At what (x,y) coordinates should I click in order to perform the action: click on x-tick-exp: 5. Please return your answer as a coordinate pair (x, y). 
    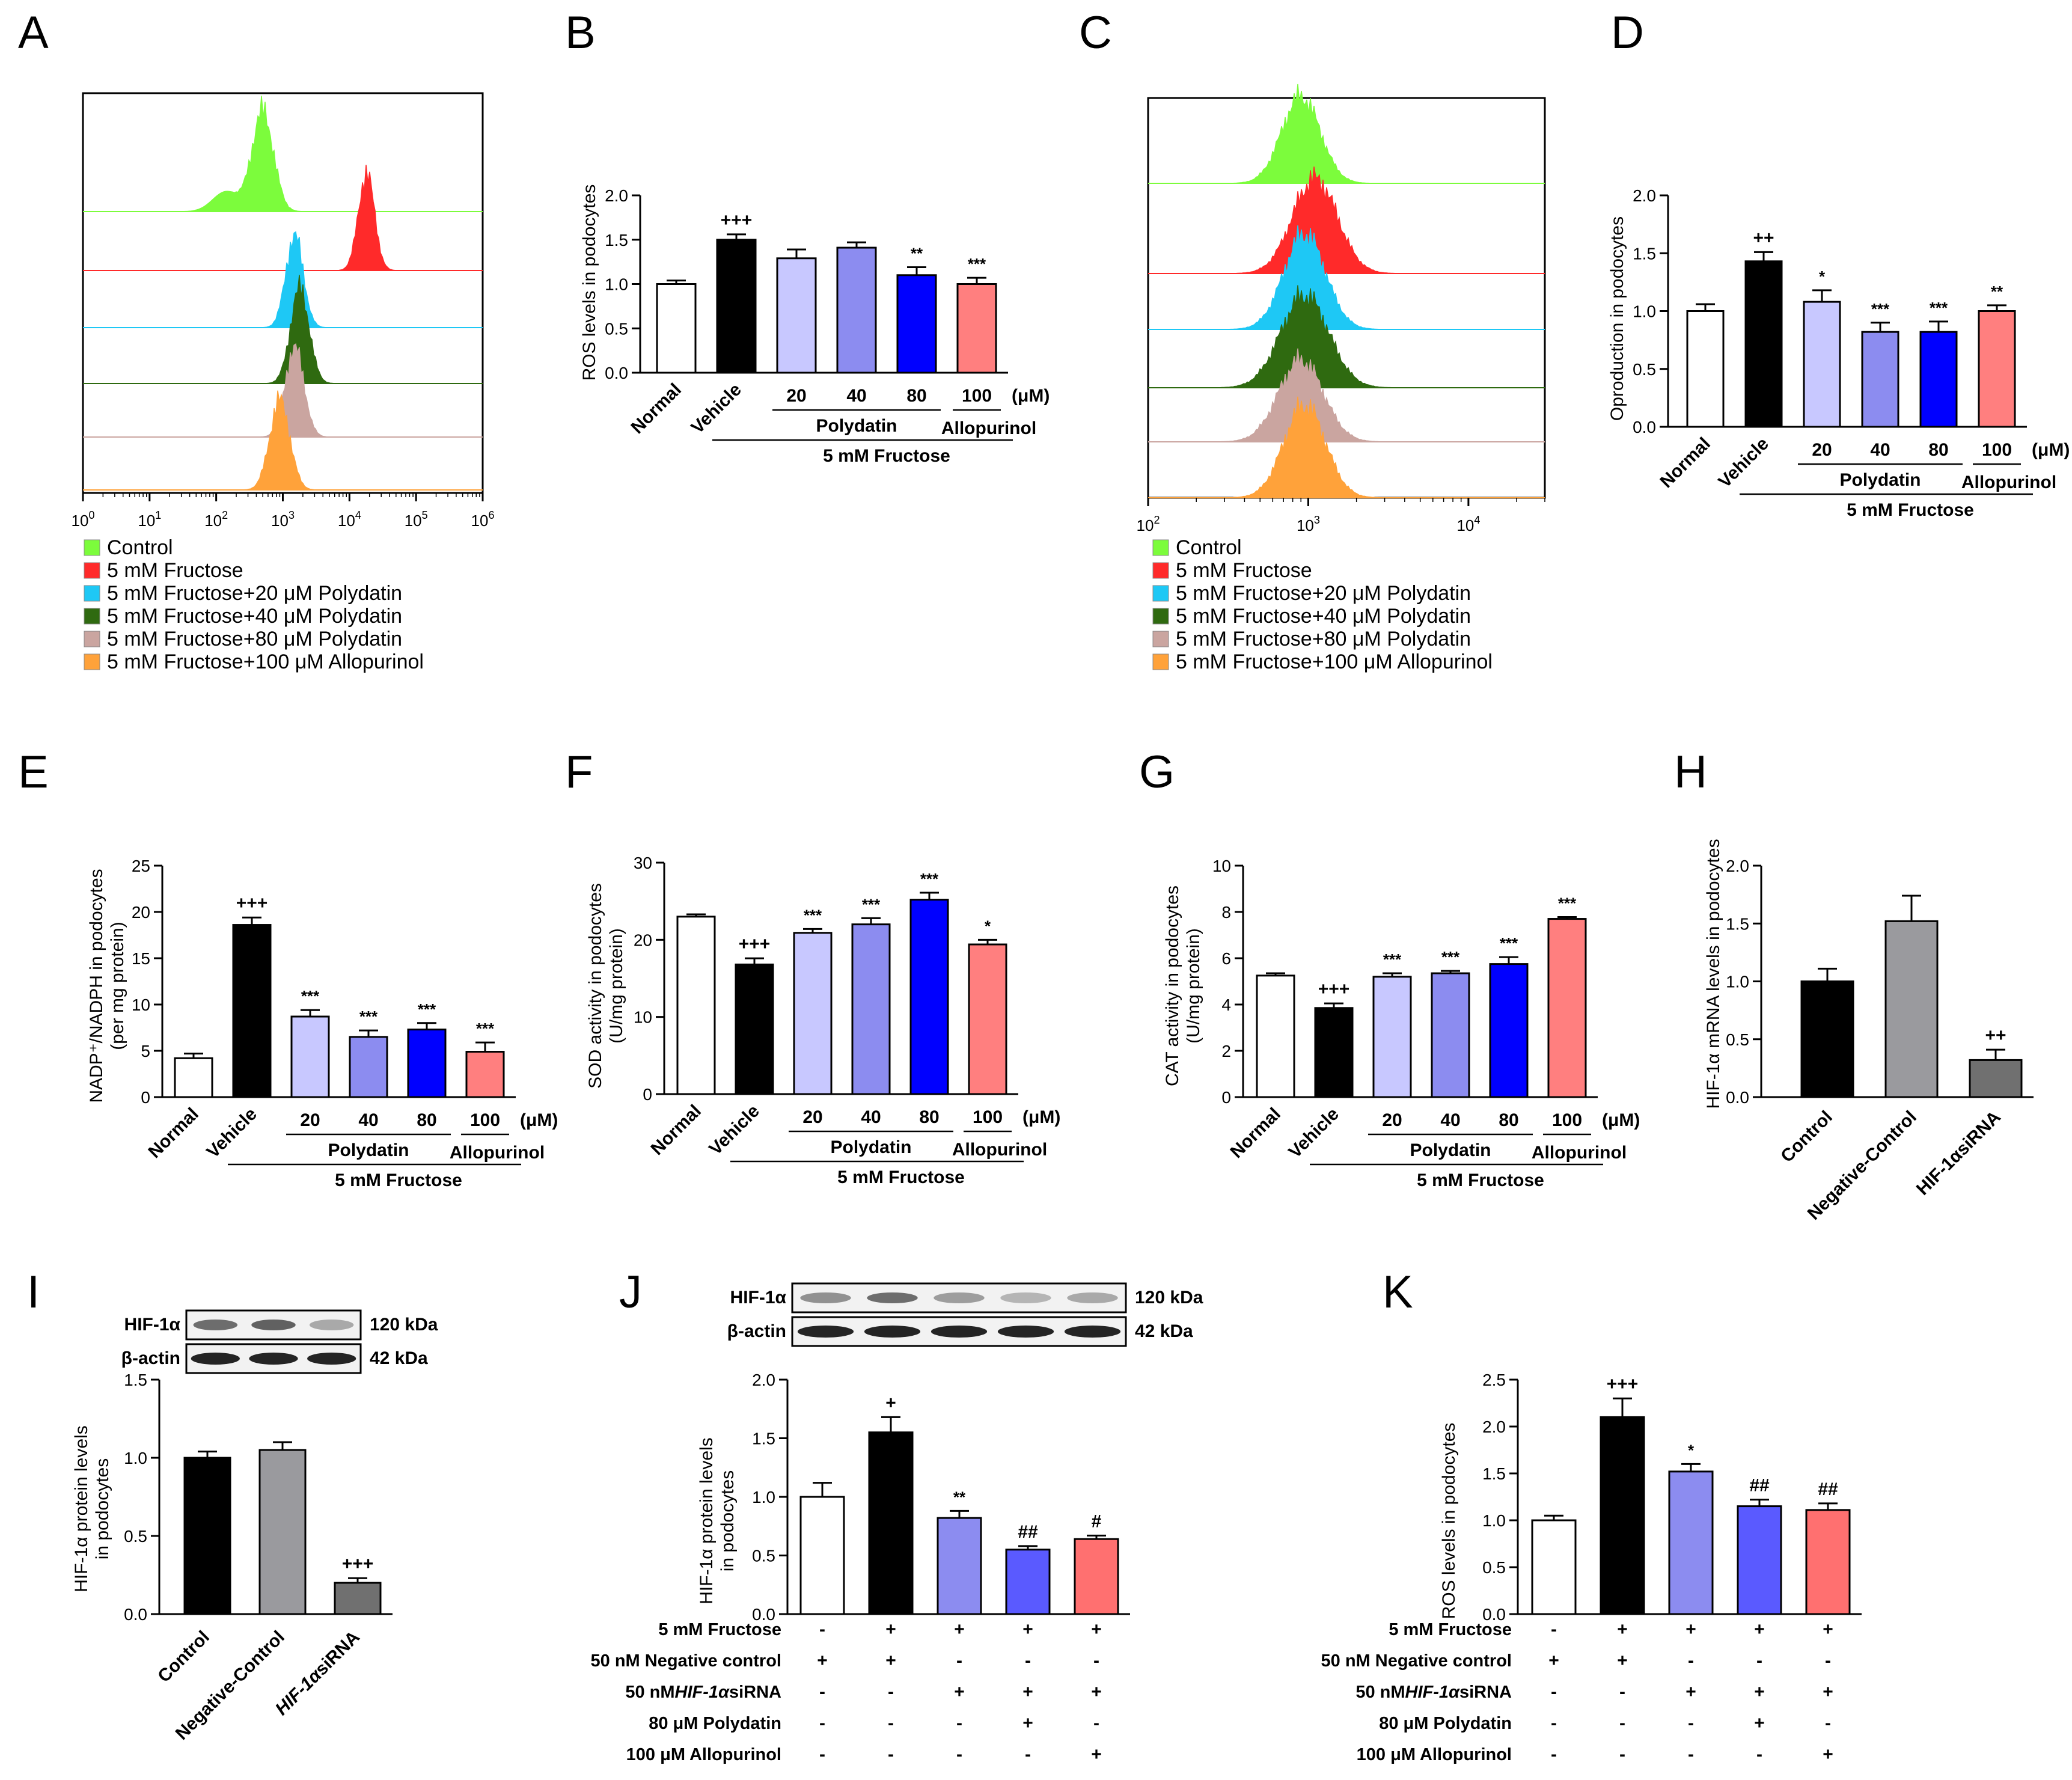
    Looking at the image, I should click on (425, 515).